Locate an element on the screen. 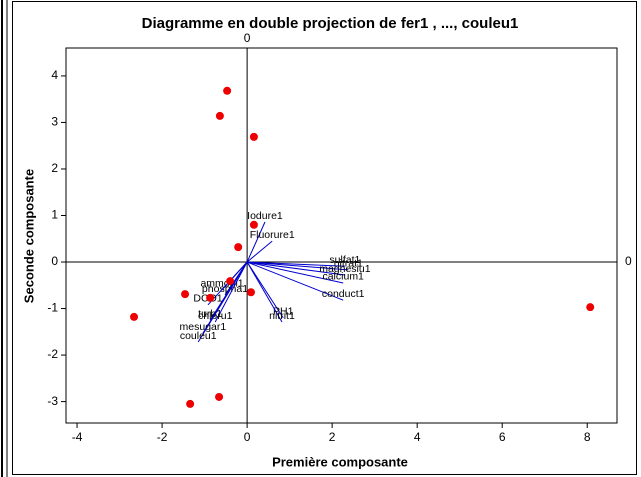 The width and height of the screenshot is (641, 477). vector-label: magnesiu1 is located at coordinates (345, 269).